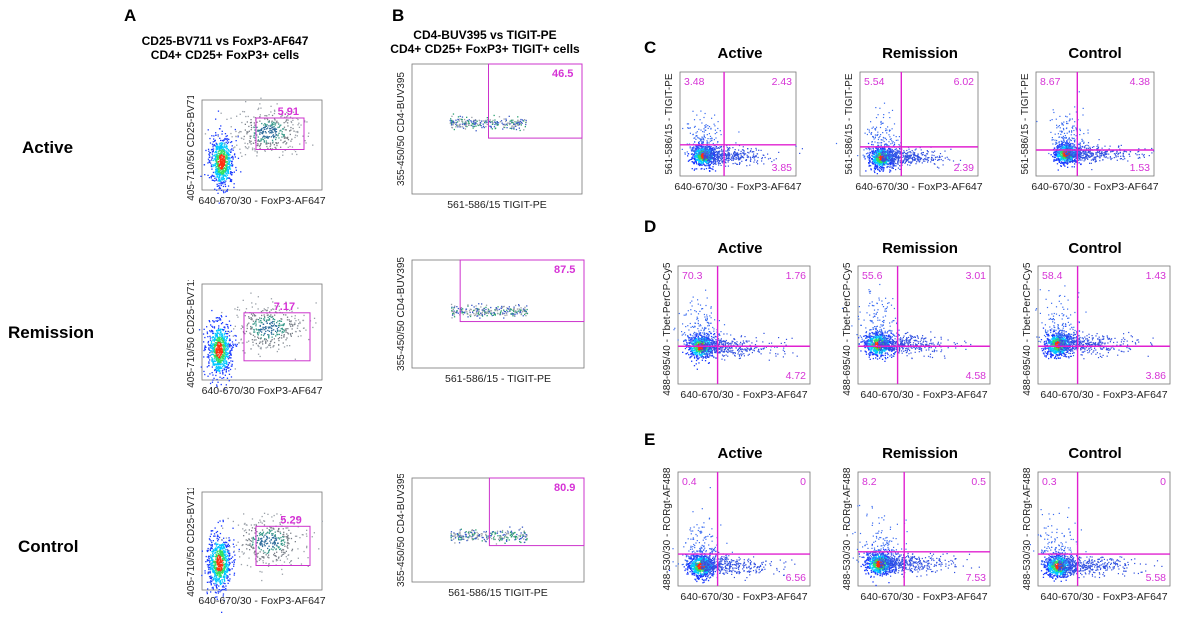 This screenshot has width=1192, height=628. What do you see at coordinates (48, 547) in the screenshot?
I see `row-label-control: Control` at bounding box center [48, 547].